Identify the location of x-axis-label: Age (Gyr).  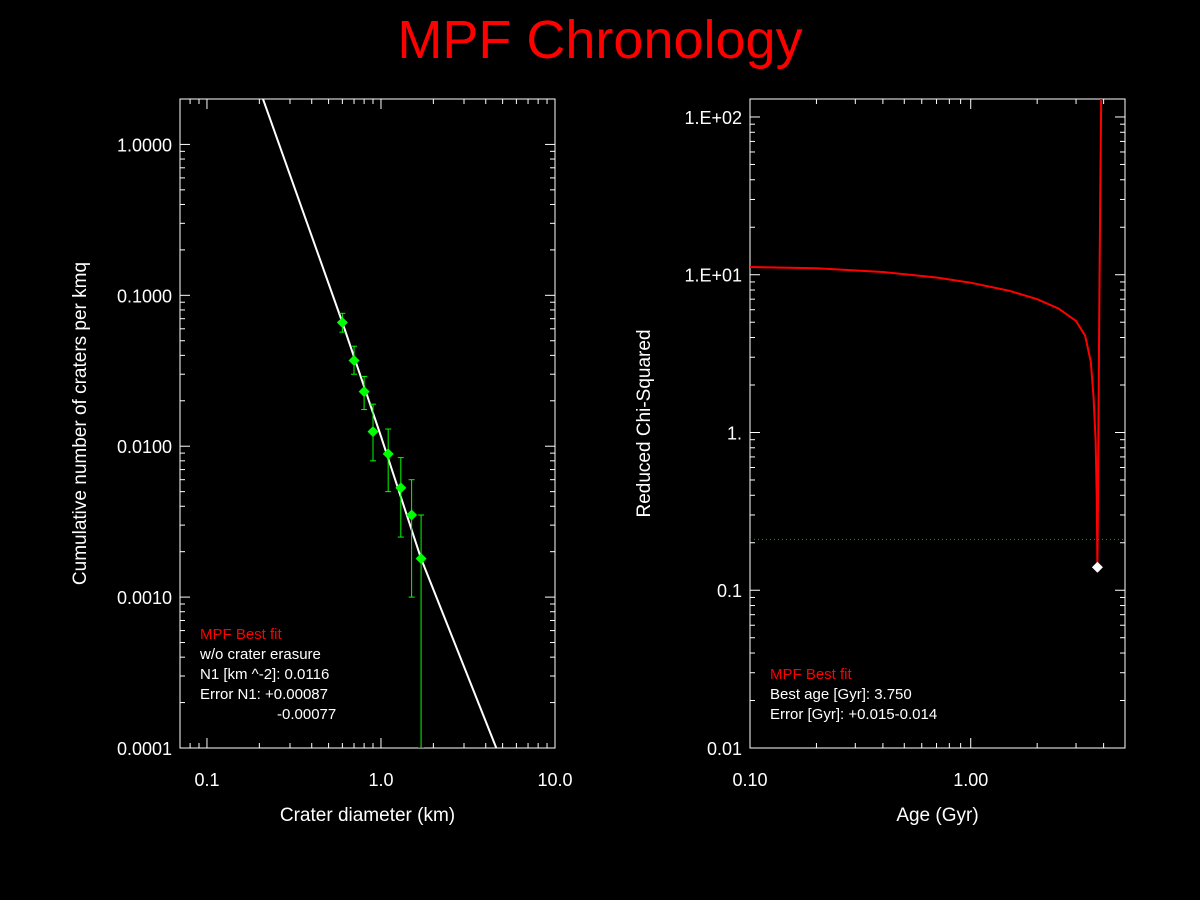
(937, 815).